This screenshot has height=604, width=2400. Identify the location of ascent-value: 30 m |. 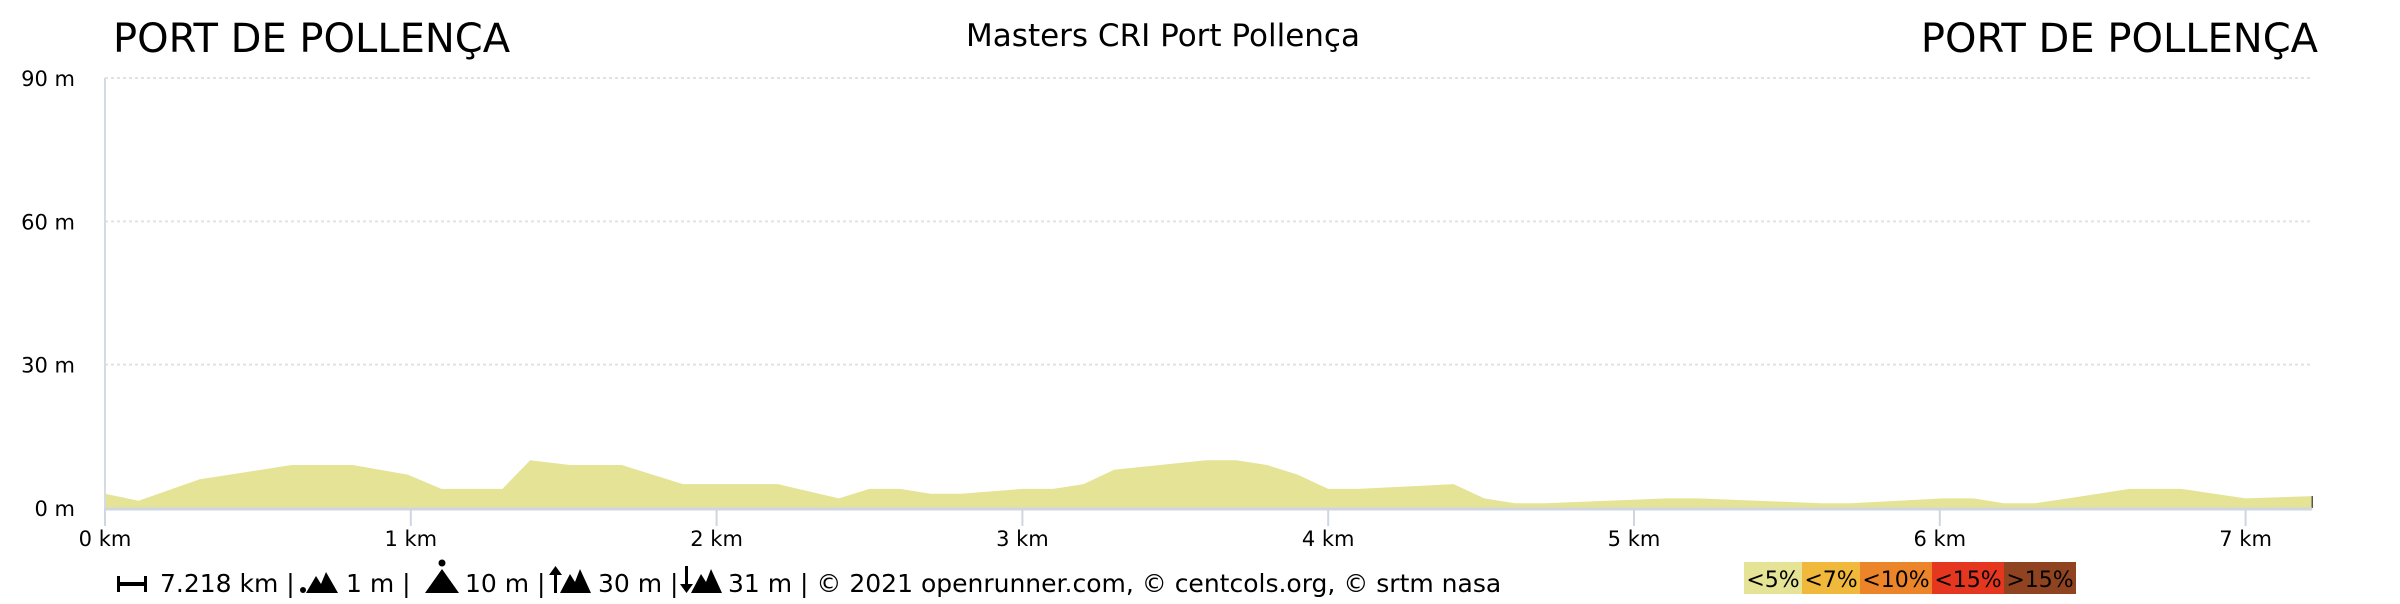
(638, 583).